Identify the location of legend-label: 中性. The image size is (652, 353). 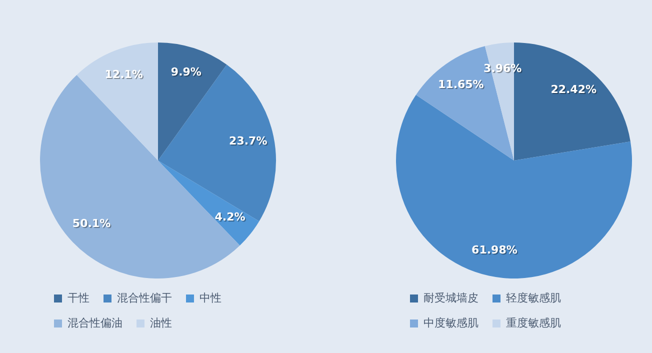
(211, 297).